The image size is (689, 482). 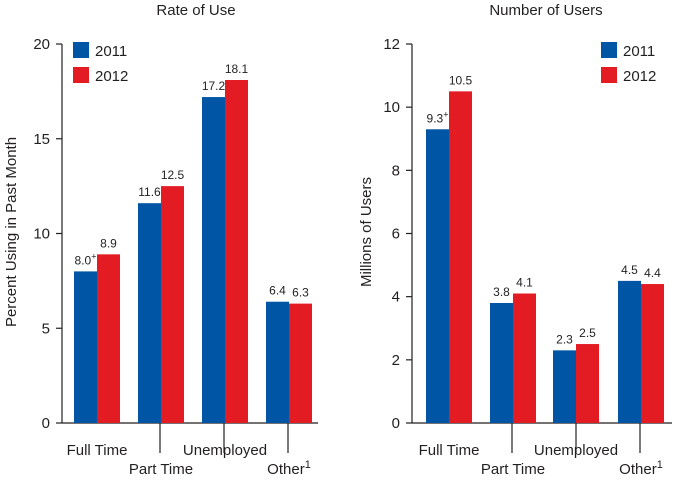 What do you see at coordinates (111, 51) in the screenshot?
I see `rate-legend-label: 2011` at bounding box center [111, 51].